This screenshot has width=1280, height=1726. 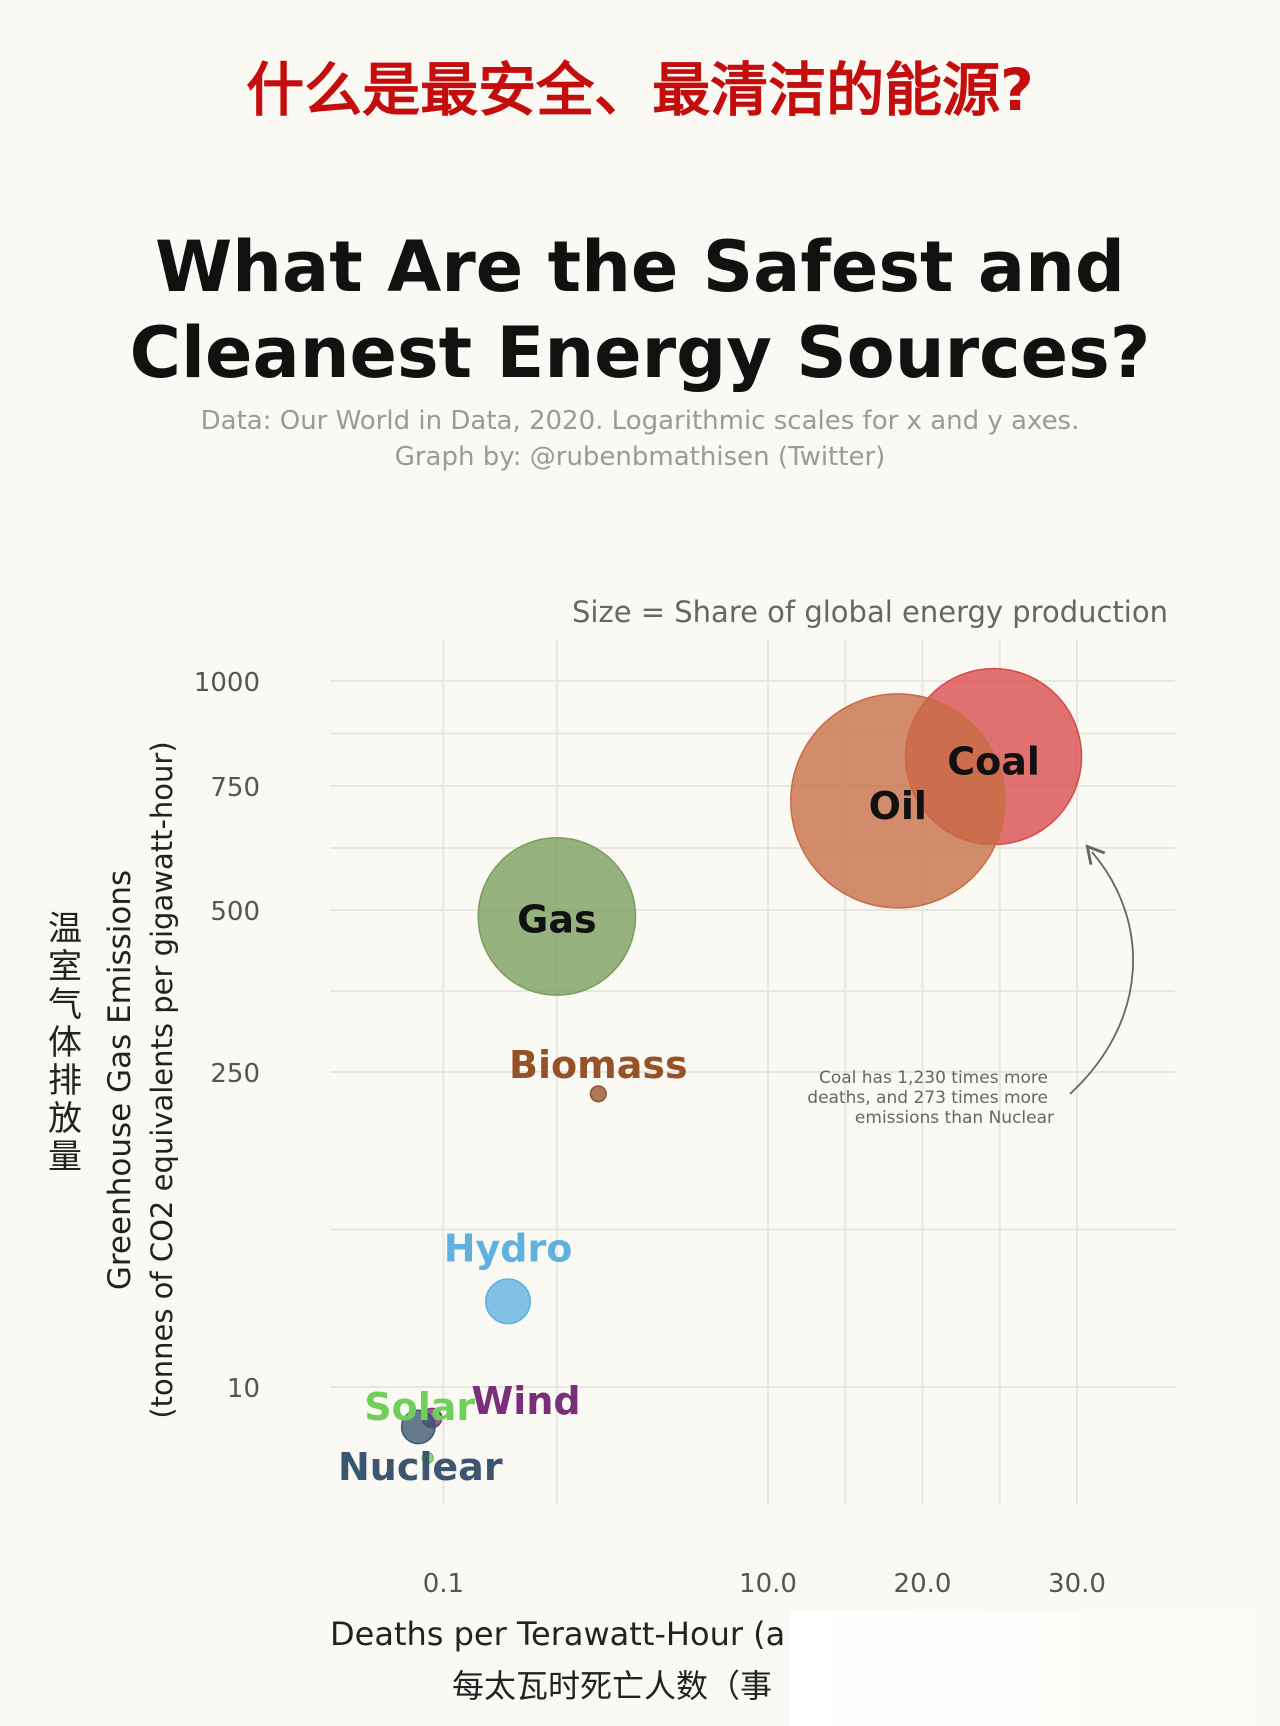 I want to click on redaction-overlay, so click(x=1035, y=1668).